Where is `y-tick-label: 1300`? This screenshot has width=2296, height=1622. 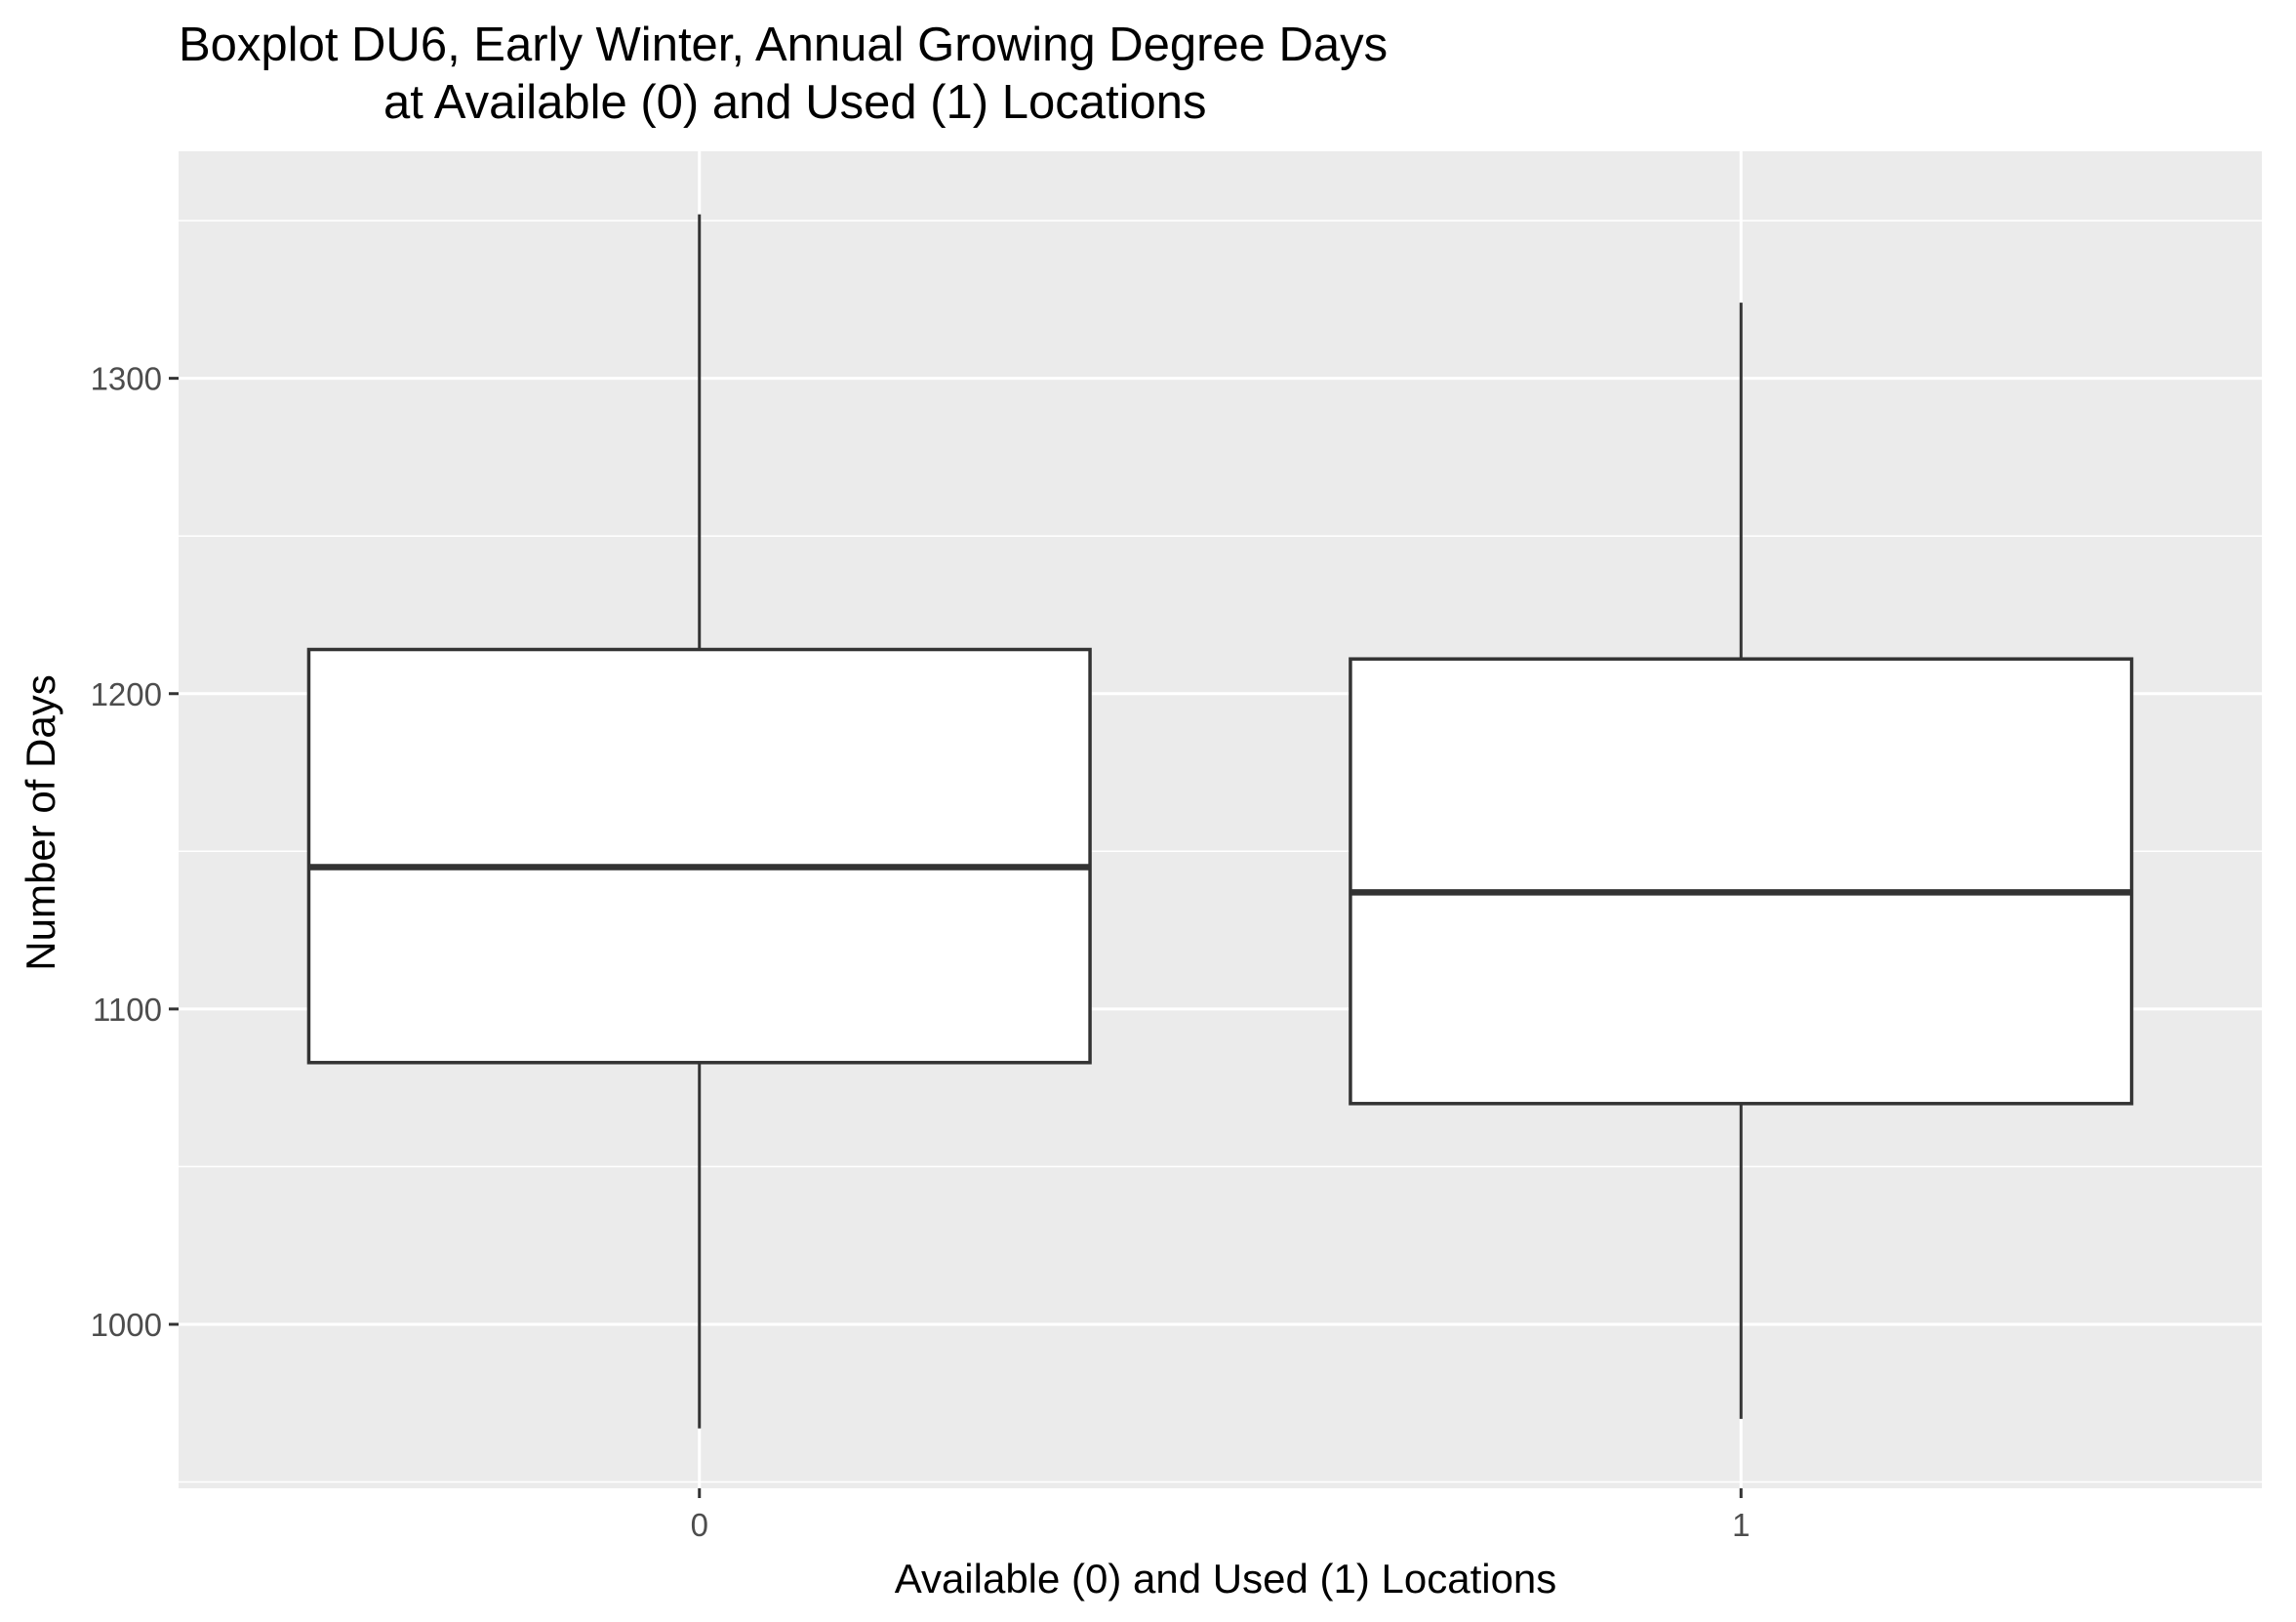 y-tick-label: 1300 is located at coordinates (127, 379).